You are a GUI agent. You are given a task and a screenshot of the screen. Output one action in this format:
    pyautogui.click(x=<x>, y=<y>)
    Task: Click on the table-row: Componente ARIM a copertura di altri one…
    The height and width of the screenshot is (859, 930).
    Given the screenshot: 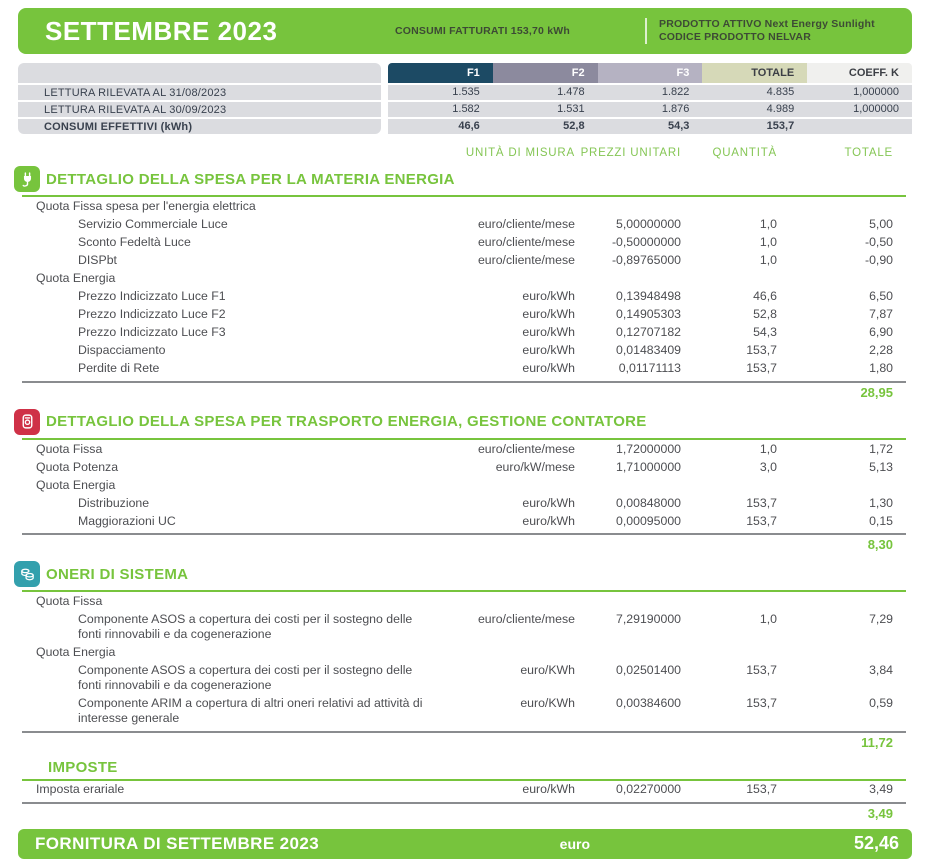 What is the action you would take?
    pyautogui.click(x=464, y=711)
    